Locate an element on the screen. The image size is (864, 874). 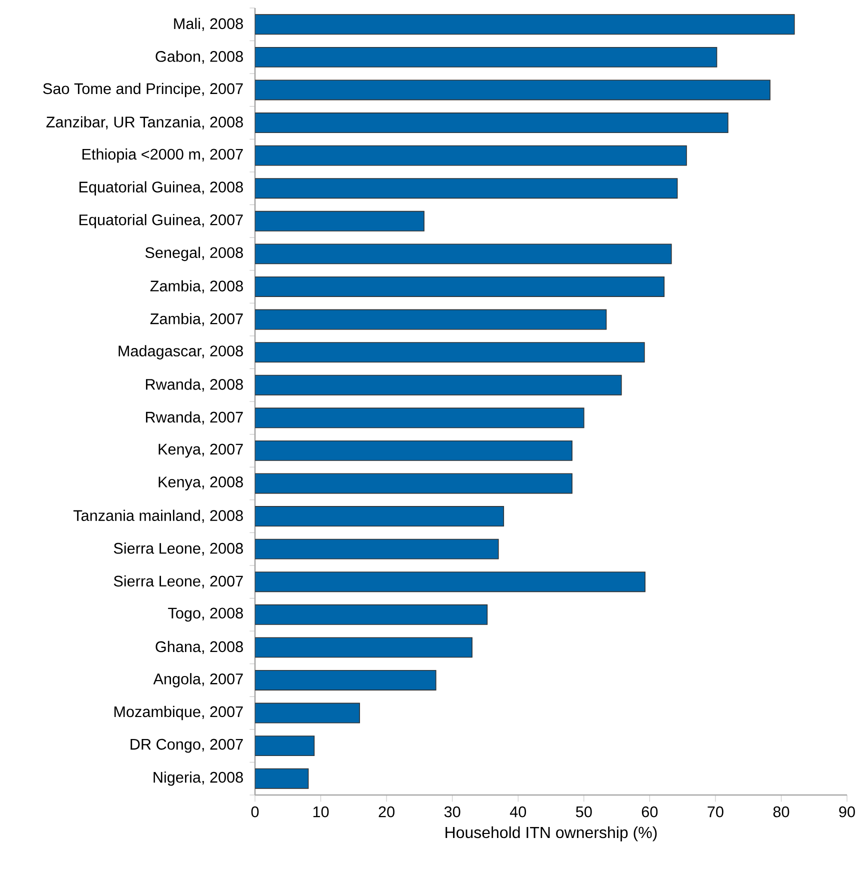
y-tick-label: Rwanda, 2007 is located at coordinates (194, 417).